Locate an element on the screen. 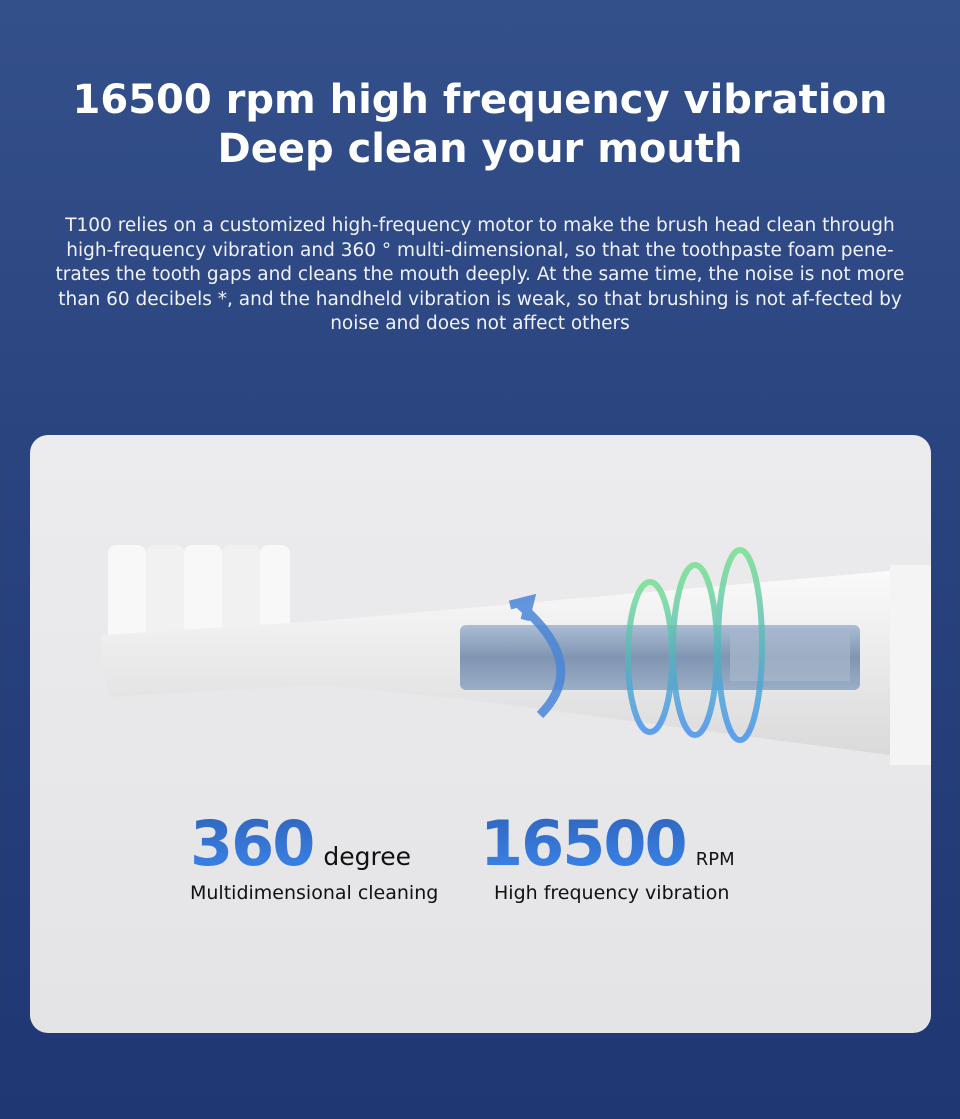  stat-rotation: 360 degree Multidimensional cleaning is located at coordinates (314, 855).